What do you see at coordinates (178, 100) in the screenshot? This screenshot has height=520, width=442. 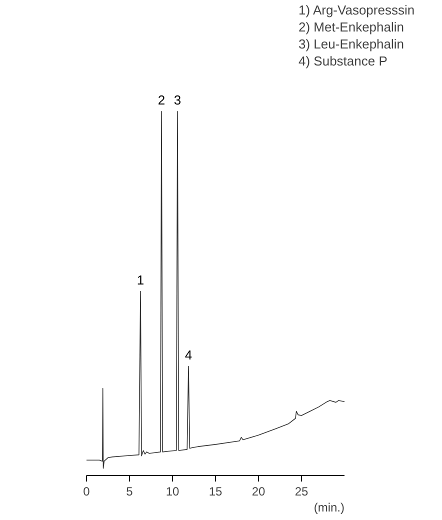 I see `annotation: 3` at bounding box center [178, 100].